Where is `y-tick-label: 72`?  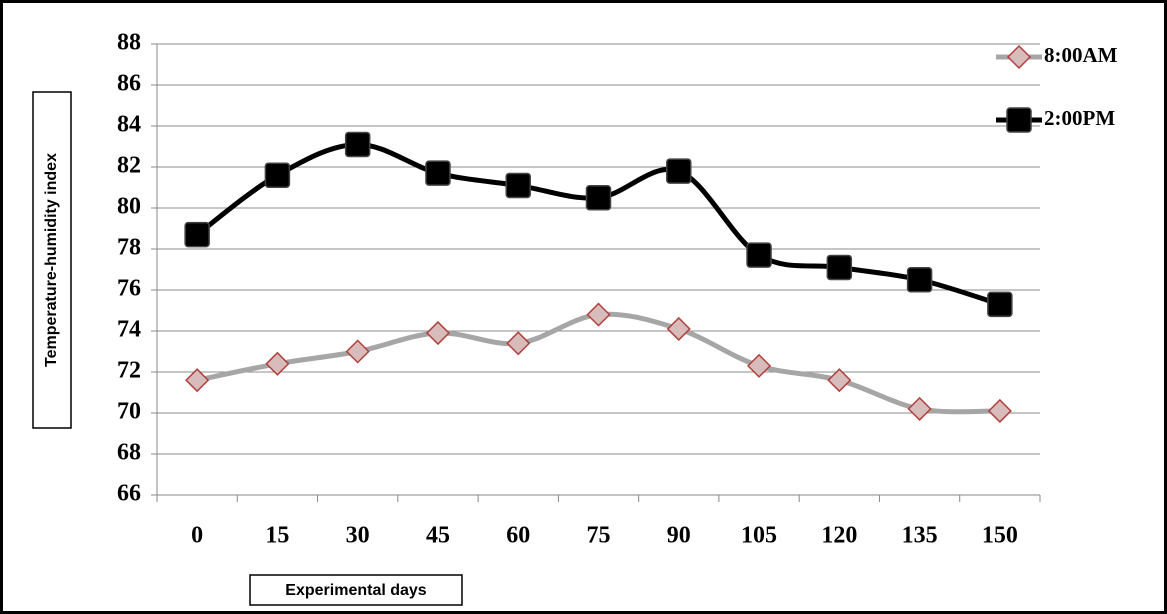 y-tick-label: 72 is located at coordinates (129, 371).